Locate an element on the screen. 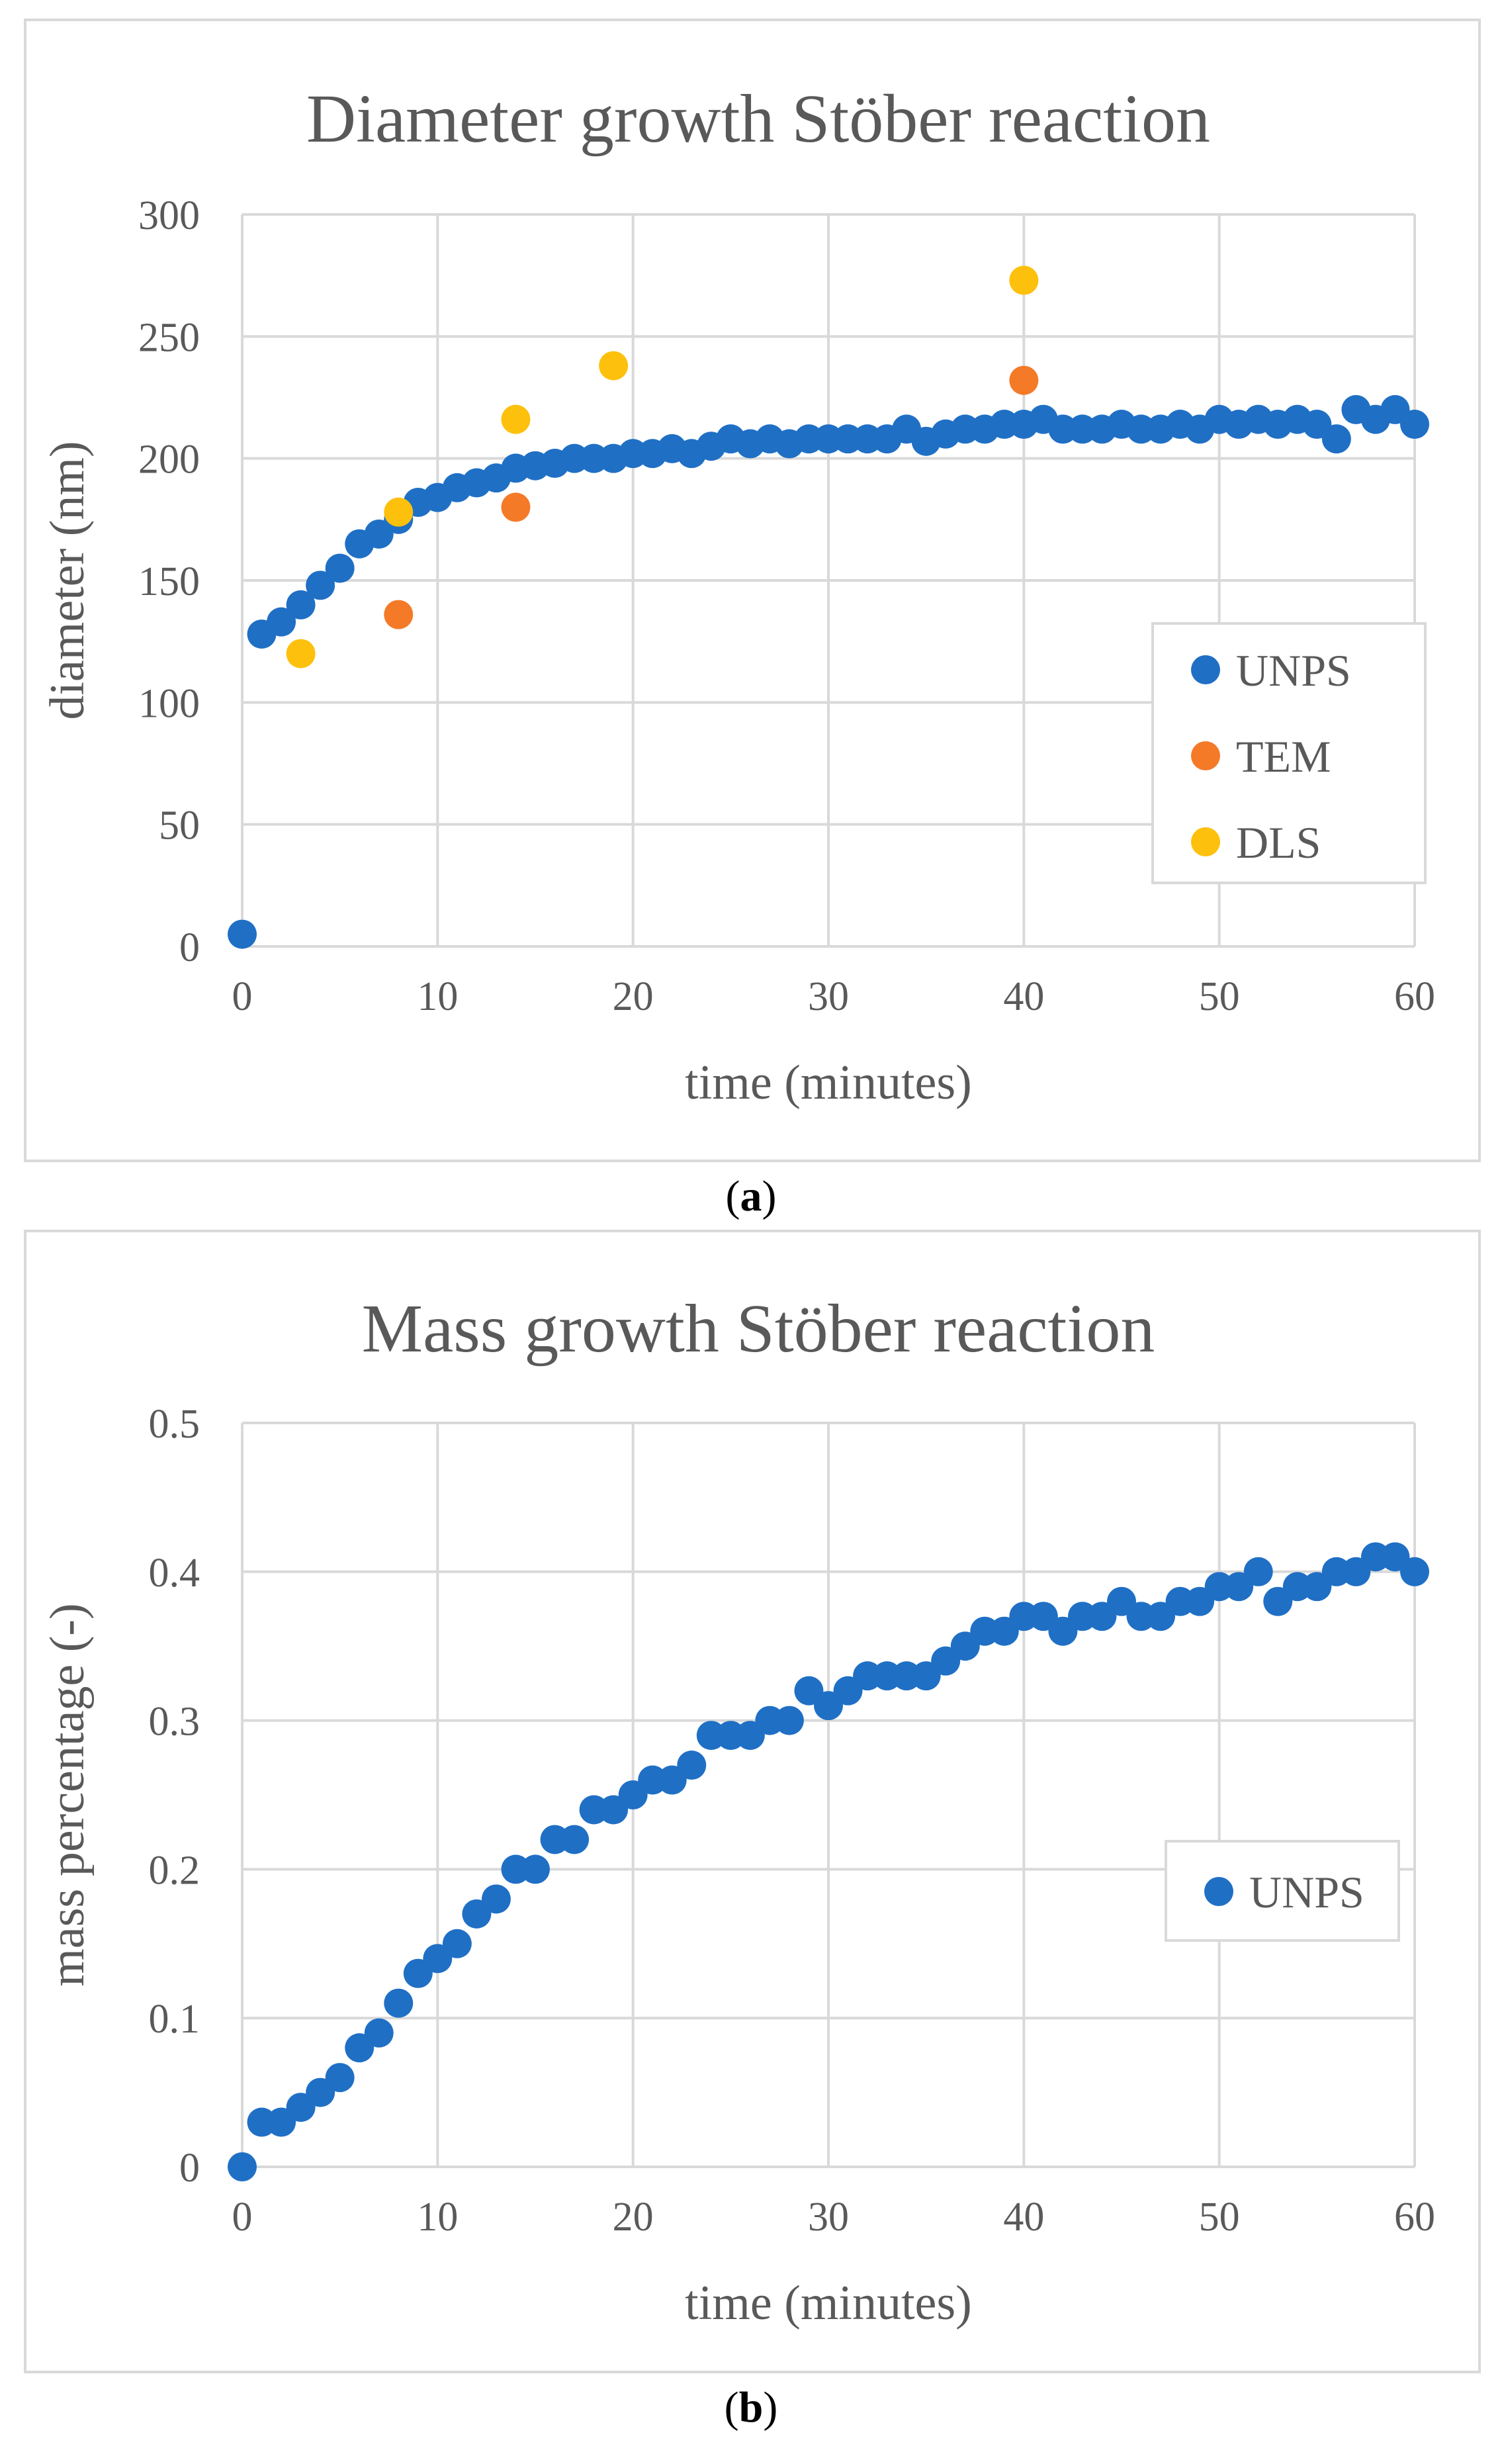  legend-label-dls: DLS is located at coordinates (1278, 843).